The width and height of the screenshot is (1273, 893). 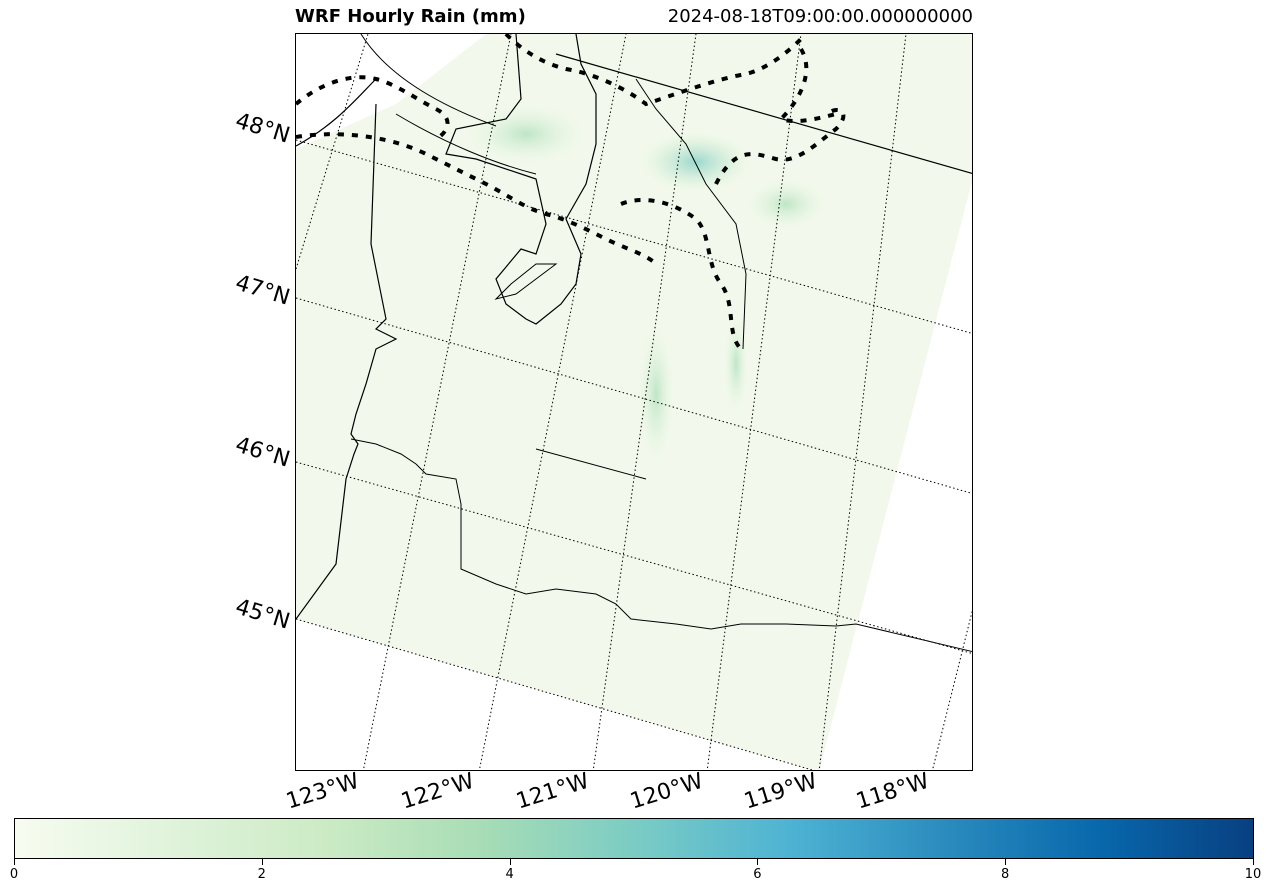 What do you see at coordinates (323, 791) in the screenshot?
I see `lon-label: 123°W` at bounding box center [323, 791].